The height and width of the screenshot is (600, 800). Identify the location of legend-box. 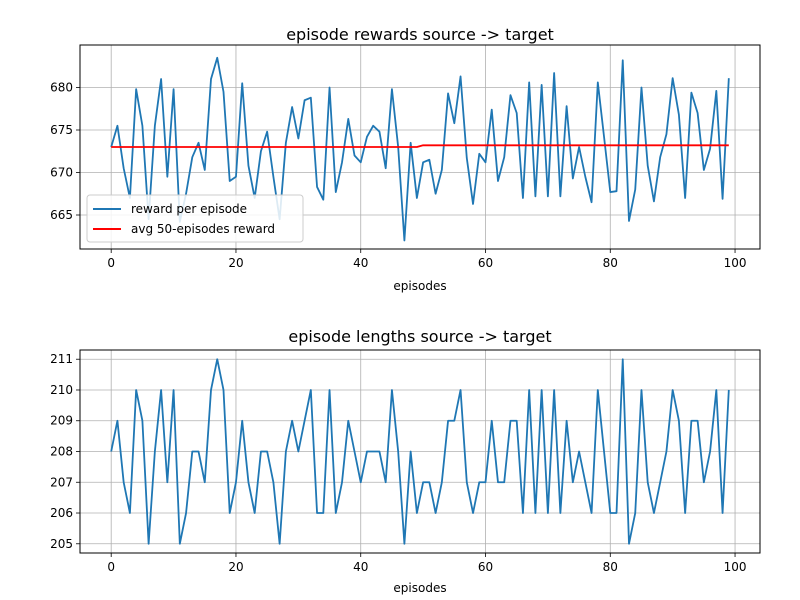
(195, 218).